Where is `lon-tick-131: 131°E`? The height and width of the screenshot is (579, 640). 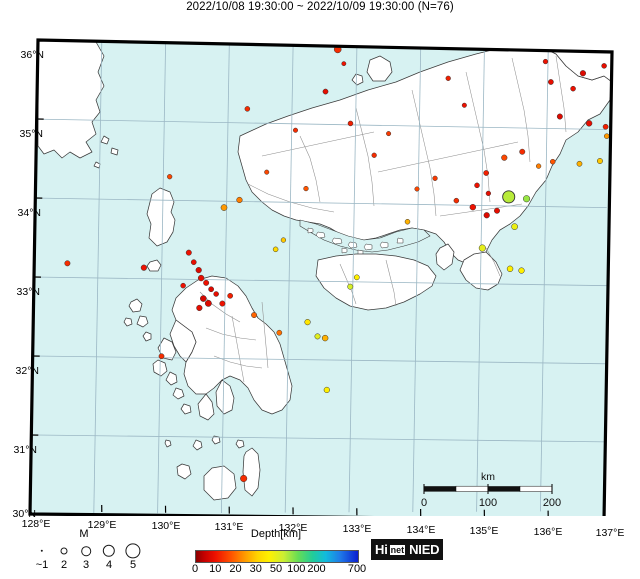 lon-tick-131: 131°E is located at coordinates (229, 527).